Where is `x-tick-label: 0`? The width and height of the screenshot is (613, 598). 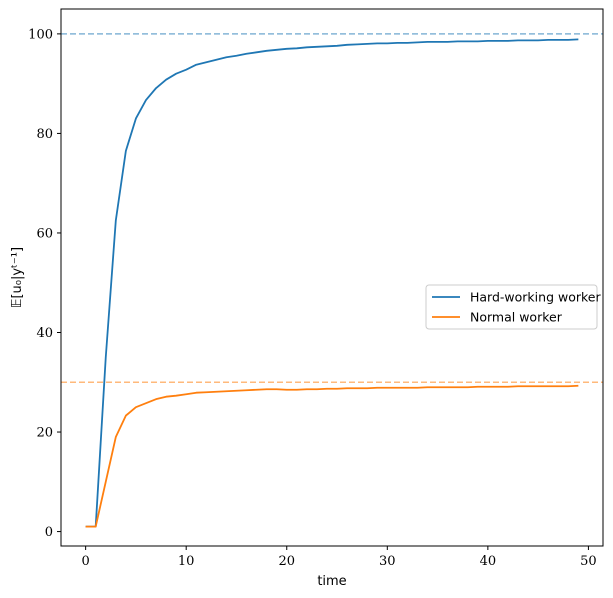
x-tick-label: 0 is located at coordinates (85, 561).